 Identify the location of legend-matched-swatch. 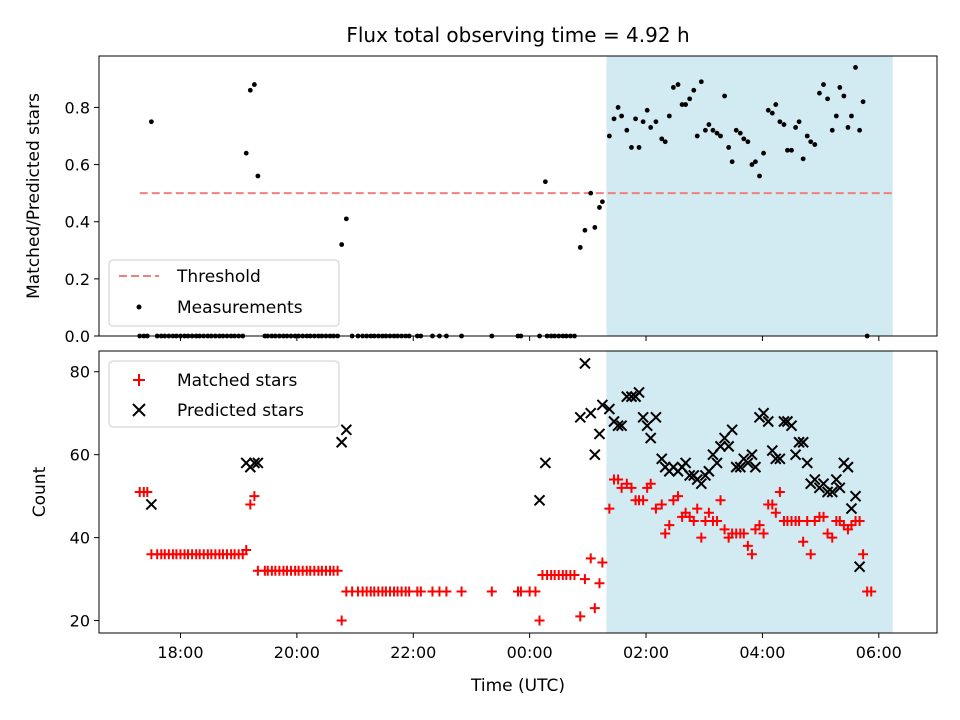
(139, 380).